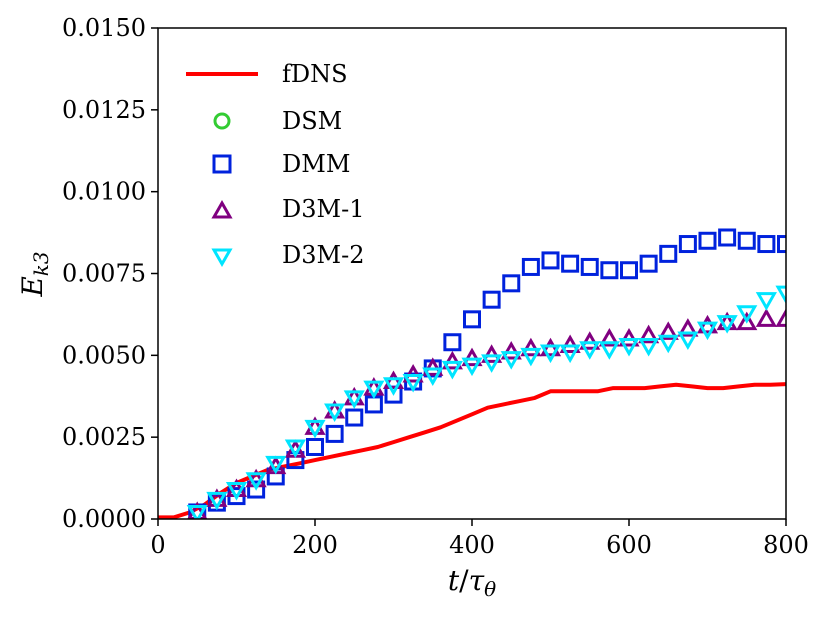 Image resolution: width=830 pixels, height=623 pixels. Describe the element at coordinates (104, 437) in the screenshot. I see `y-tick-label: 0.0025` at that location.